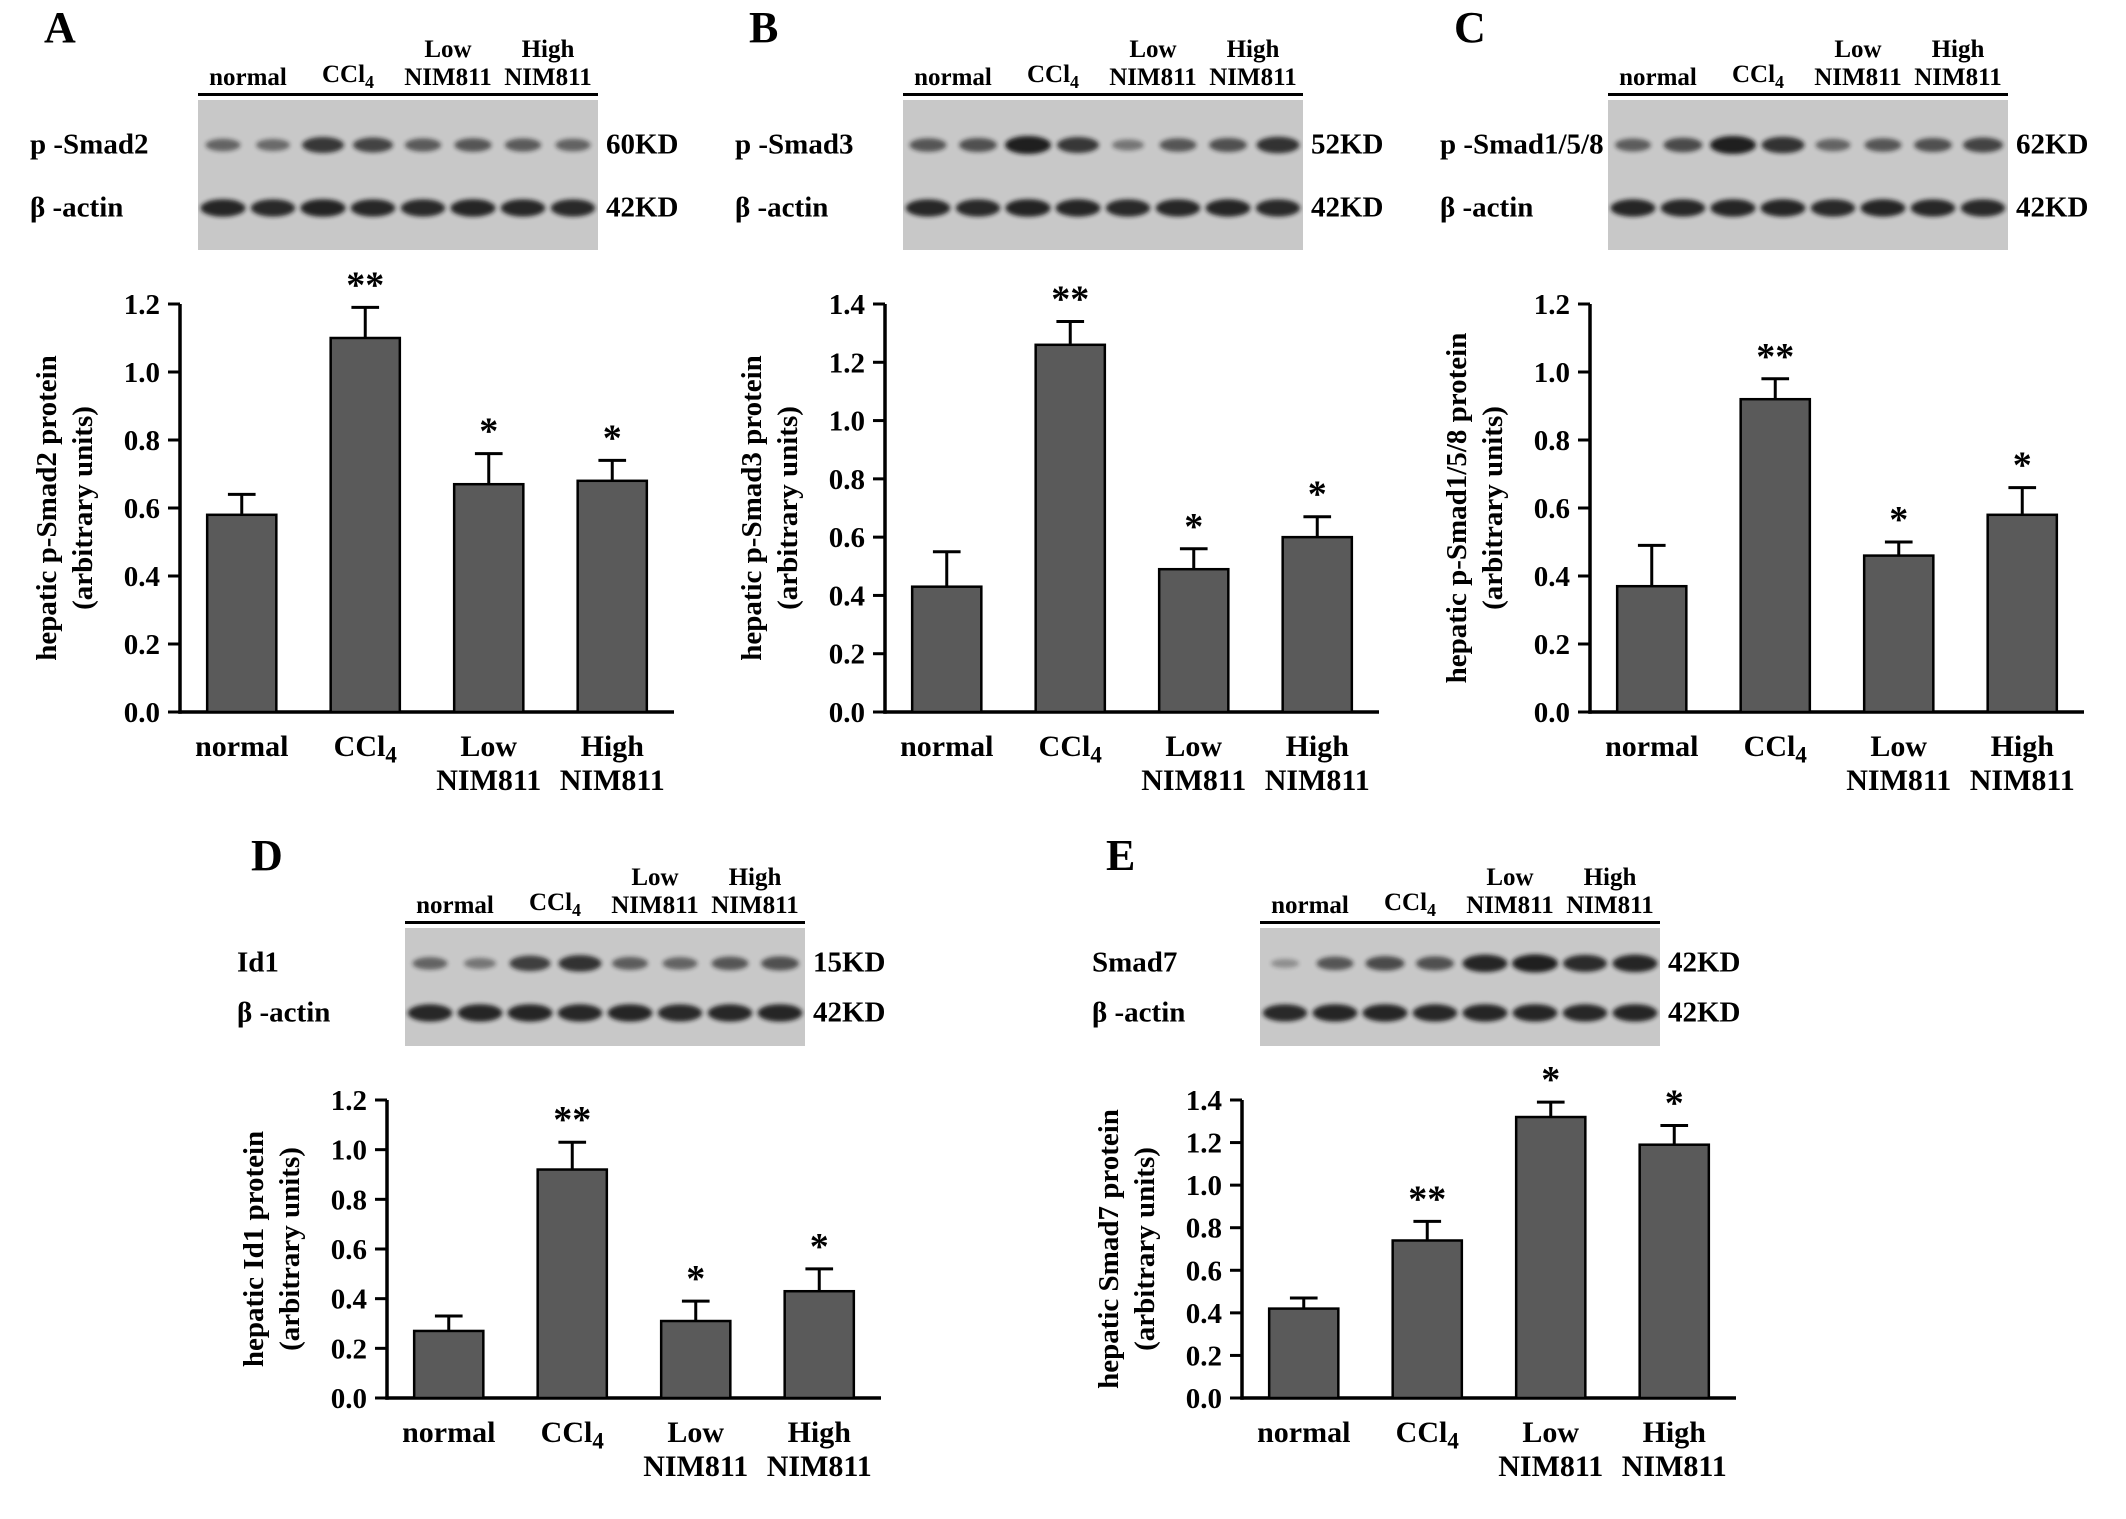 Image resolution: width=2126 pixels, height=1519 pixels. Describe the element at coordinates (1348, 175) in the screenshot. I see `blot-kd-labels: 52KD 42KD` at that location.